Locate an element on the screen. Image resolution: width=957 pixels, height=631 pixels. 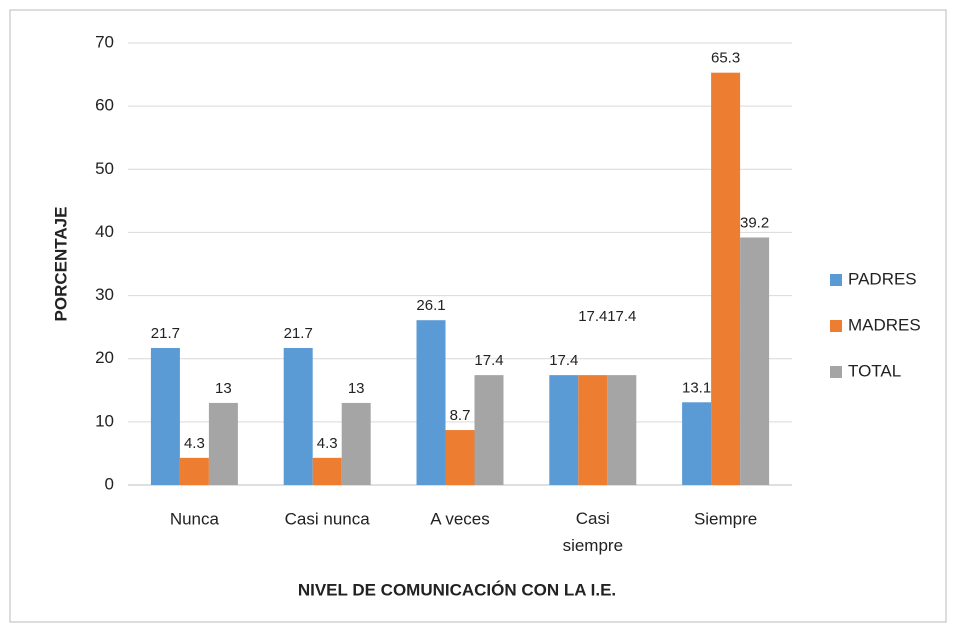
x-tick-label: Casi nunca is located at coordinates (328, 518).